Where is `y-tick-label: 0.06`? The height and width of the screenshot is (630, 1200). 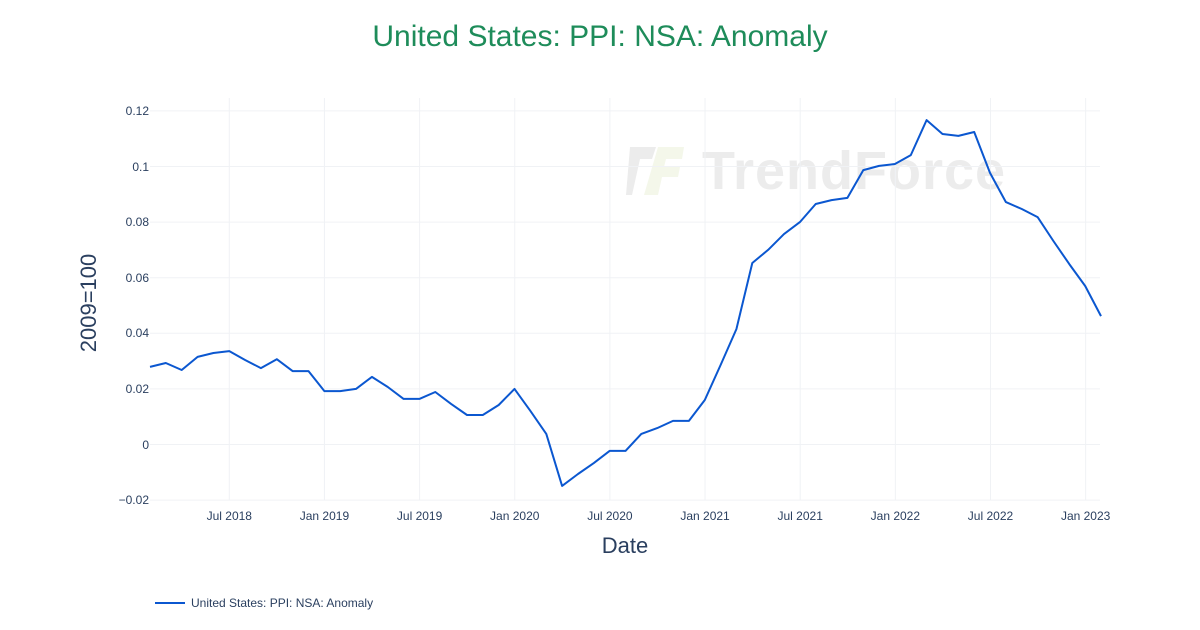
y-tick-label: 0.06 is located at coordinates (137, 277).